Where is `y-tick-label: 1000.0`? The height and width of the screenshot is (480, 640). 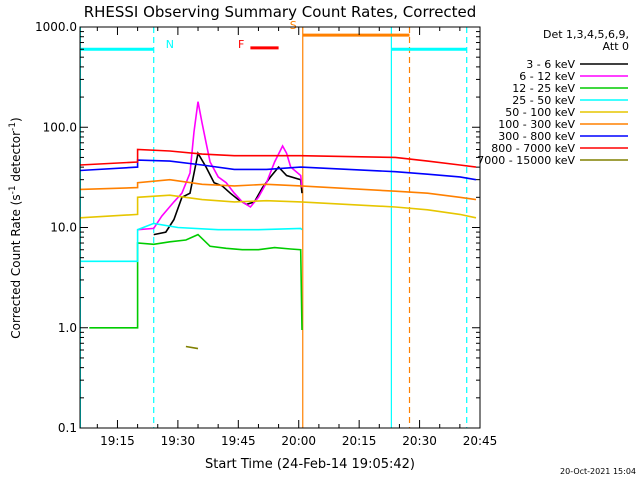 y-tick-label: 1000.0 is located at coordinates (56, 27).